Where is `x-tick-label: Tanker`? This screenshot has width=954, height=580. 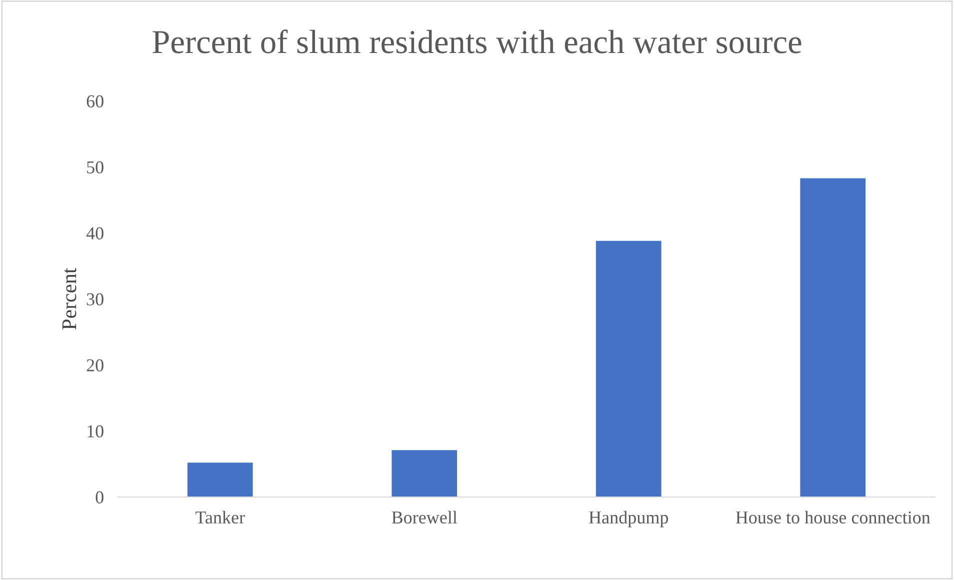
x-tick-label: Tanker is located at coordinates (220, 517).